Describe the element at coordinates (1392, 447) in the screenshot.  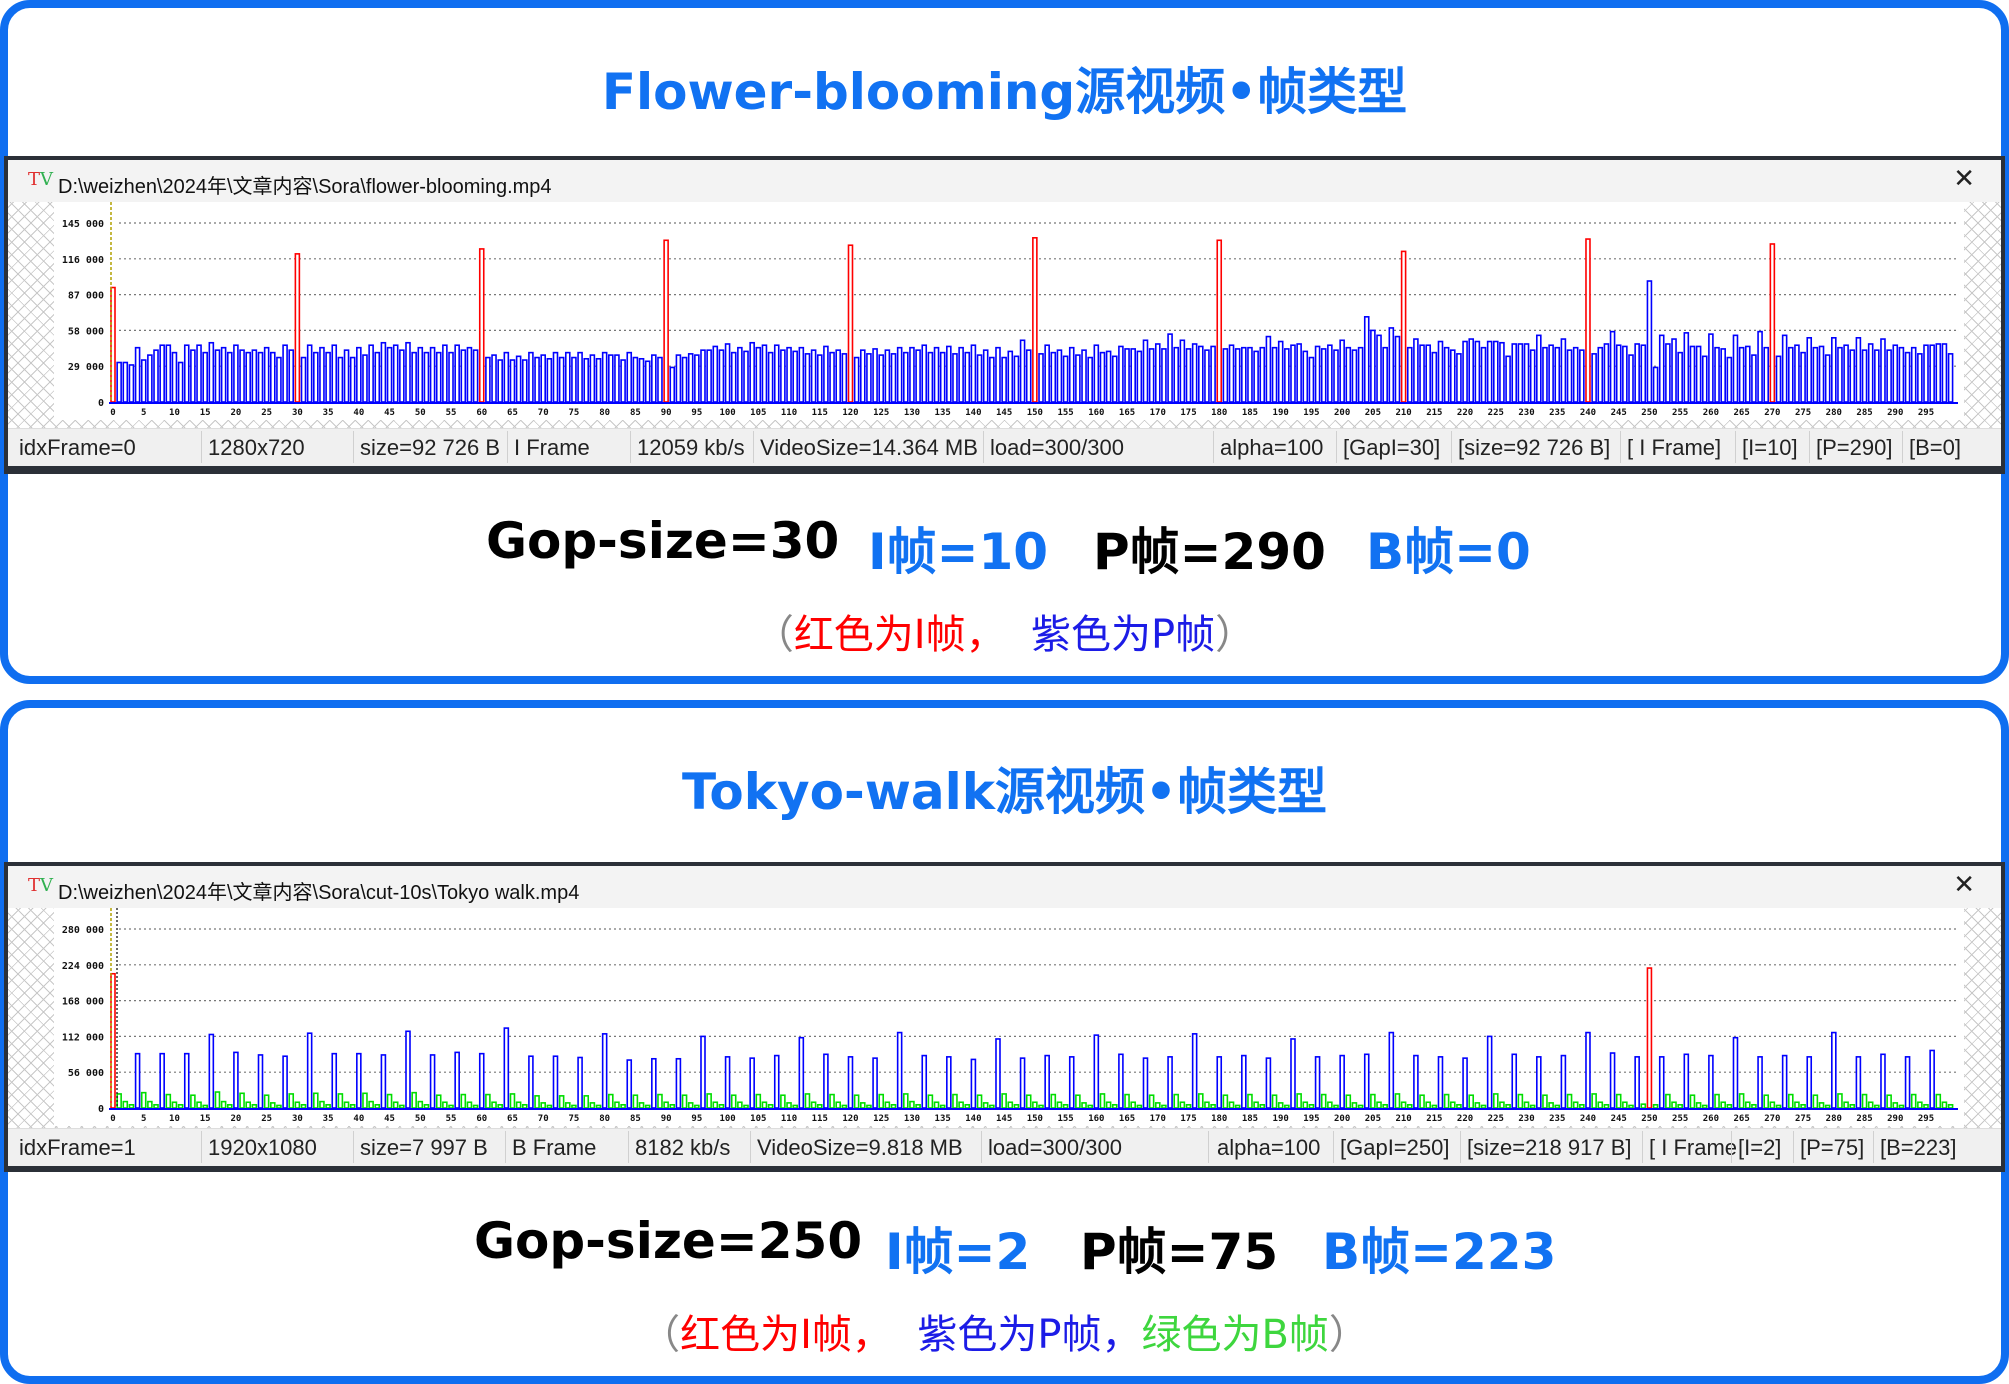
I see `status-gop-interval: [GapI=30]` at that location.